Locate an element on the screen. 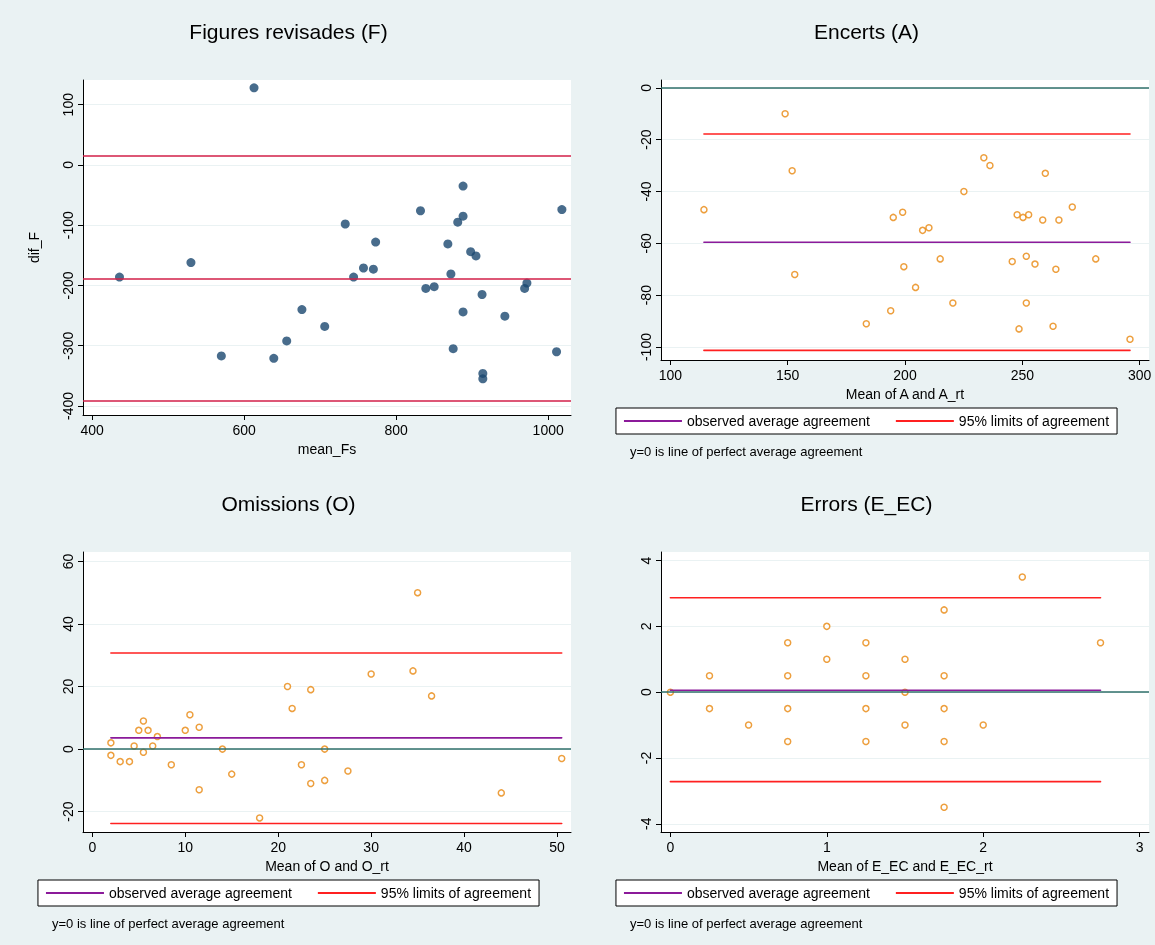 The width and height of the screenshot is (1155, 945). y-axis-title: dif_F is located at coordinates (34, 247).